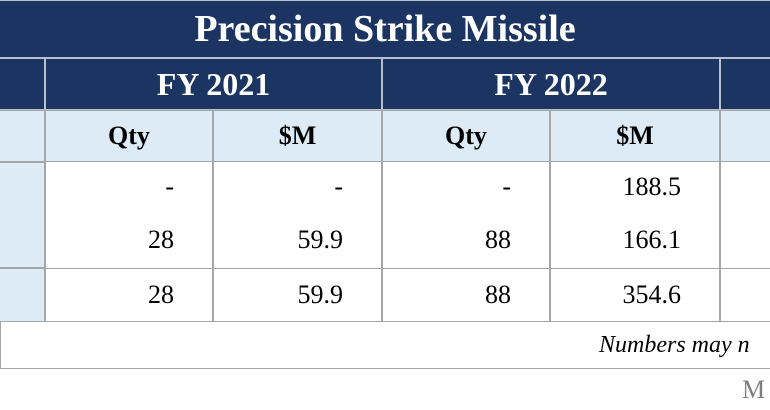  What do you see at coordinates (320, 294) in the screenshot?
I see `total-cell-text: 59.9` at bounding box center [320, 294].